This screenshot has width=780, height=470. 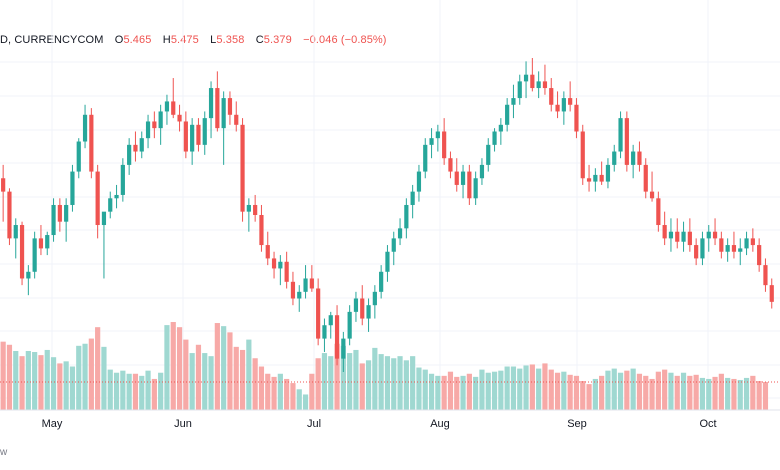 I want to click on low-label: L, so click(x=213, y=40).